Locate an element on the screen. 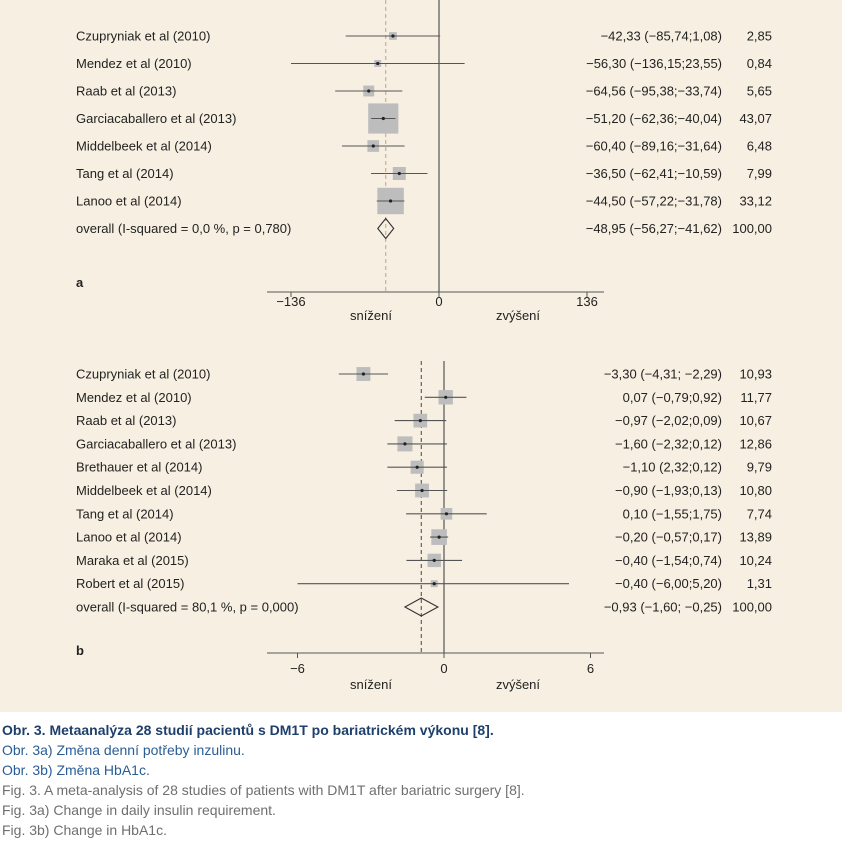 The width and height of the screenshot is (842, 848). study-weight-text: 13,89 is located at coordinates (755, 537).